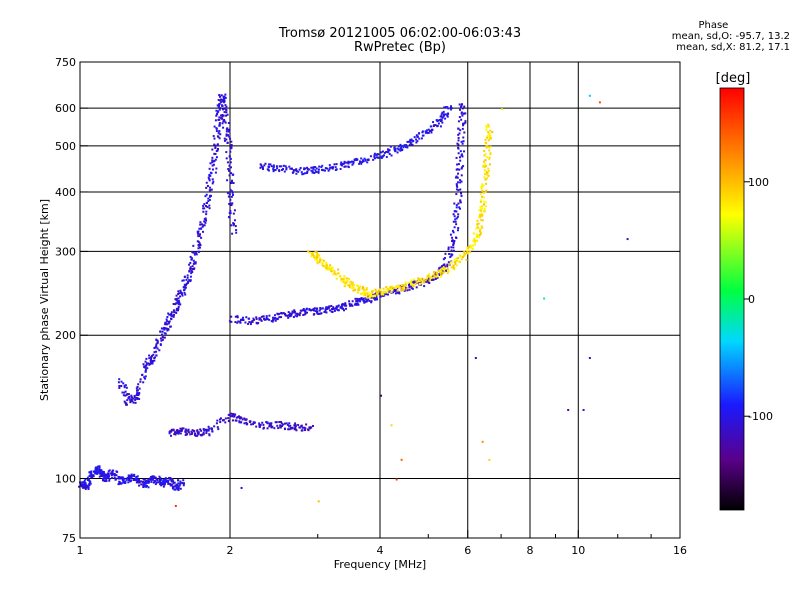 This screenshot has width=800, height=600. Describe the element at coordinates (80, 550) in the screenshot. I see `x-tick-label: 1` at that location.